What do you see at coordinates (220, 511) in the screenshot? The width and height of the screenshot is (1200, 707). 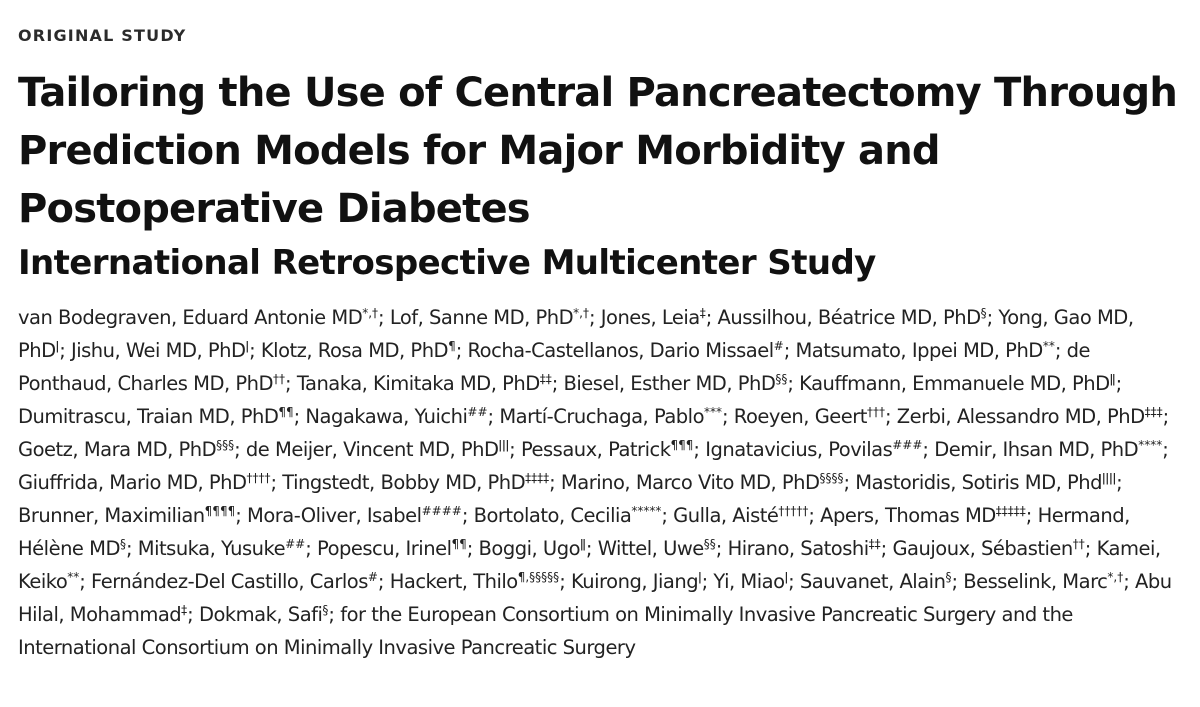 I see `author-affiliation-mark: ¶¶¶¶` at bounding box center [220, 511].